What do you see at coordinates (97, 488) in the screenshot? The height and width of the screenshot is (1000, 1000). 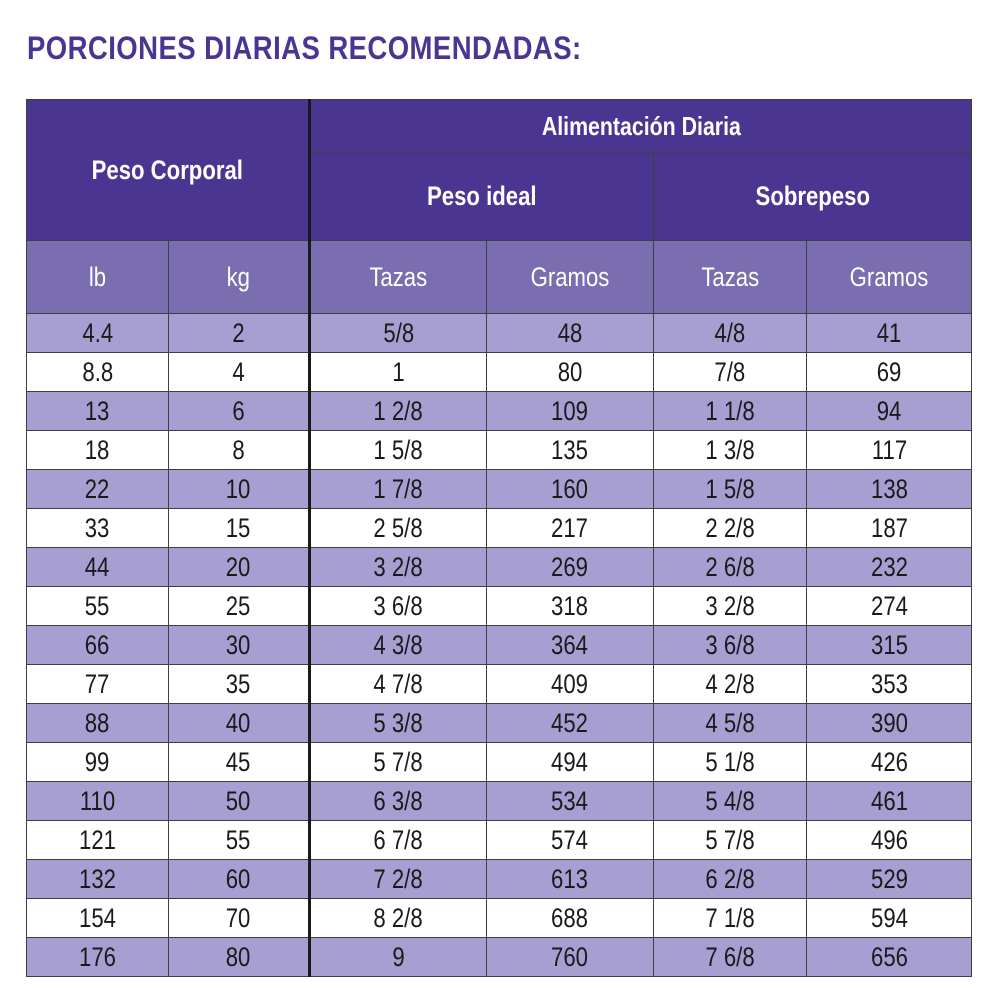 I see `cell-value: 22` at bounding box center [97, 488].